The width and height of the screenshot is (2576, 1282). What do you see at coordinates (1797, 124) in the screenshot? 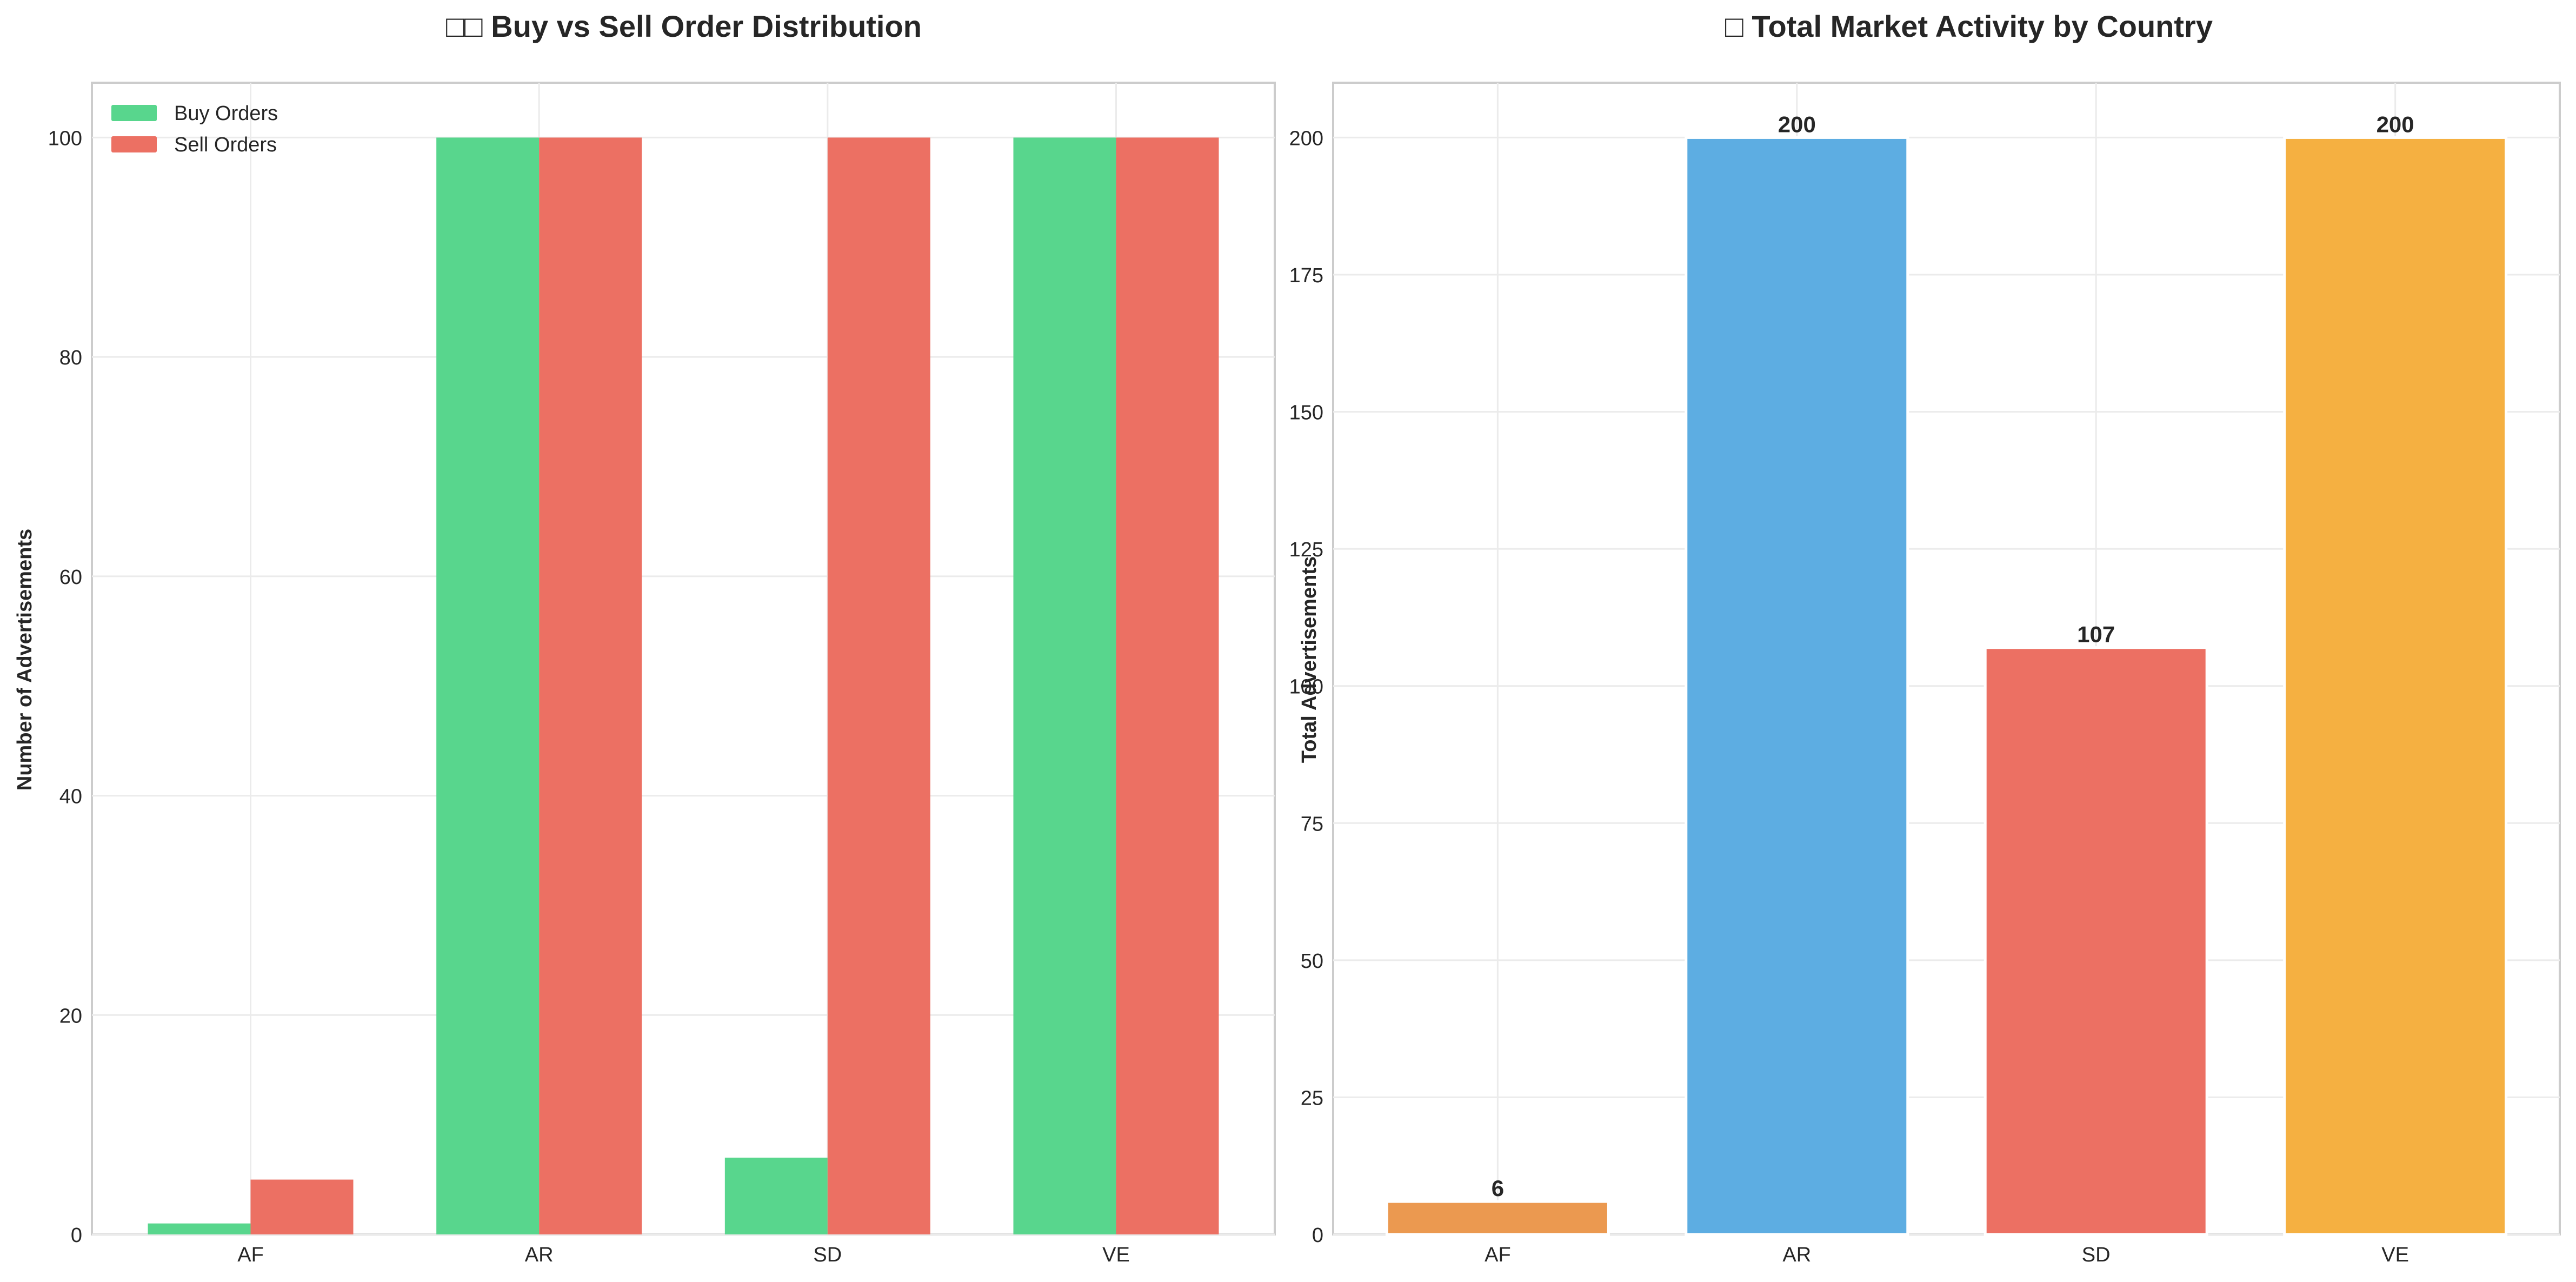
I see `data-label-ar: 200` at bounding box center [1797, 124].